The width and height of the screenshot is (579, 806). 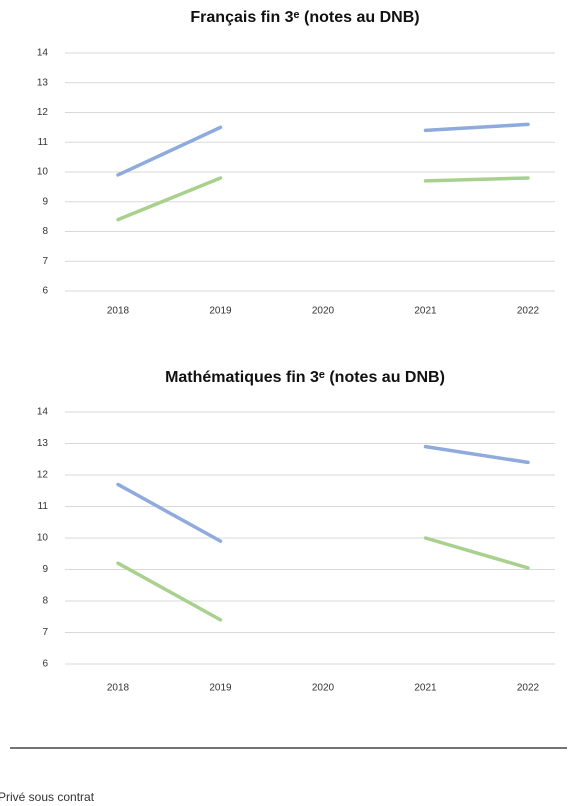 I want to click on footer: Privé sous contrat, so click(x=47, y=797).